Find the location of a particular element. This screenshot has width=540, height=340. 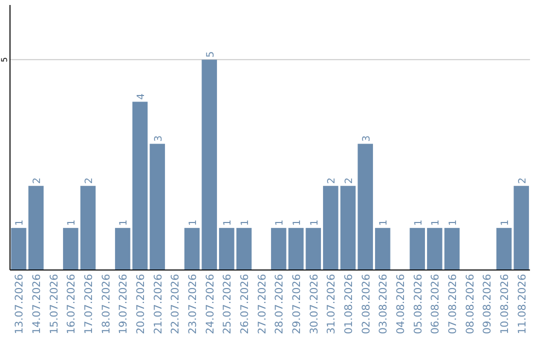

x-tick-label: 13.07.2026 is located at coordinates (20, 304).